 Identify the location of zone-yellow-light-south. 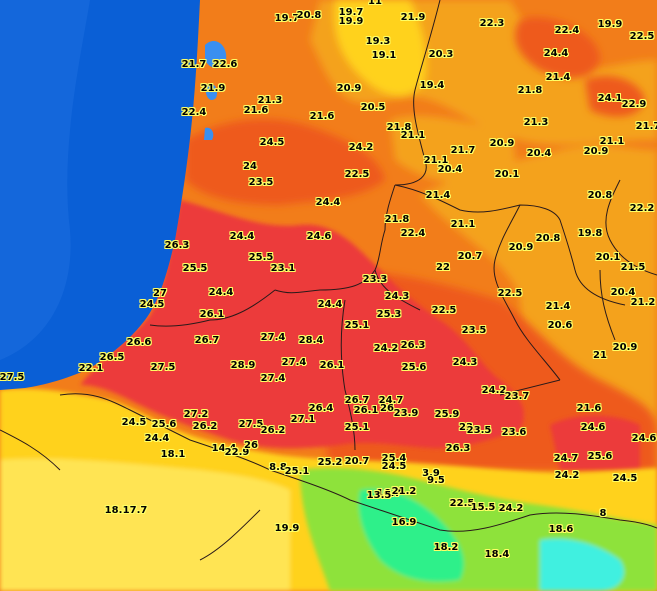
(145, 524).